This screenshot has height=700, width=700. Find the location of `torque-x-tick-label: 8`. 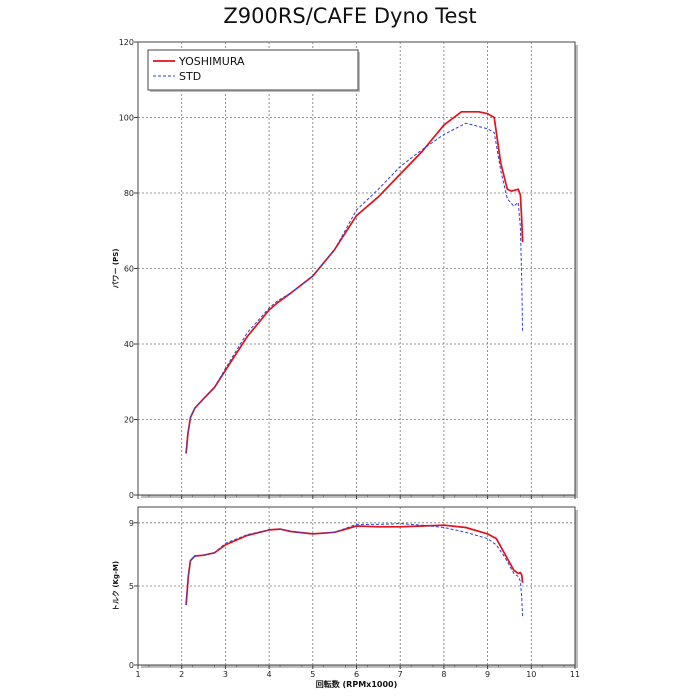

torque-x-tick-label: 8 is located at coordinates (443, 674).